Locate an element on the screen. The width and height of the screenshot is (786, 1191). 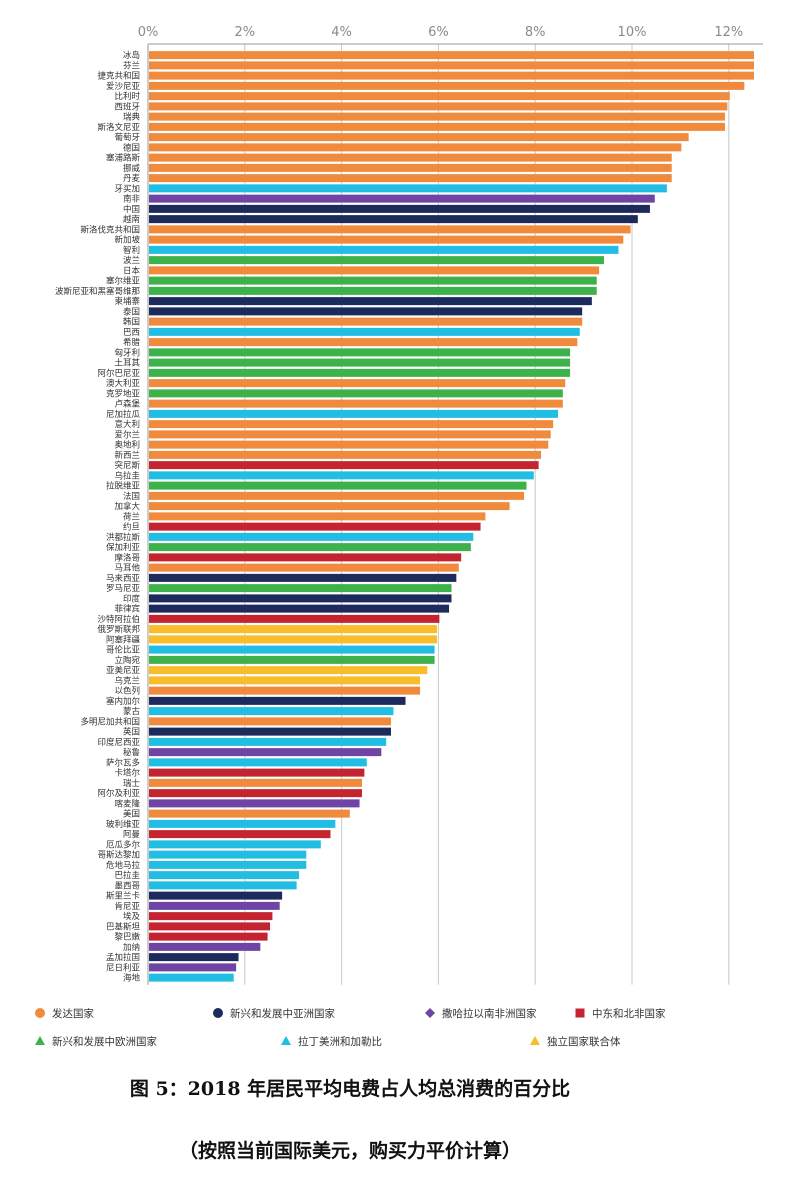
category-label: 塞浦路斯 is located at coordinates (123, 158).